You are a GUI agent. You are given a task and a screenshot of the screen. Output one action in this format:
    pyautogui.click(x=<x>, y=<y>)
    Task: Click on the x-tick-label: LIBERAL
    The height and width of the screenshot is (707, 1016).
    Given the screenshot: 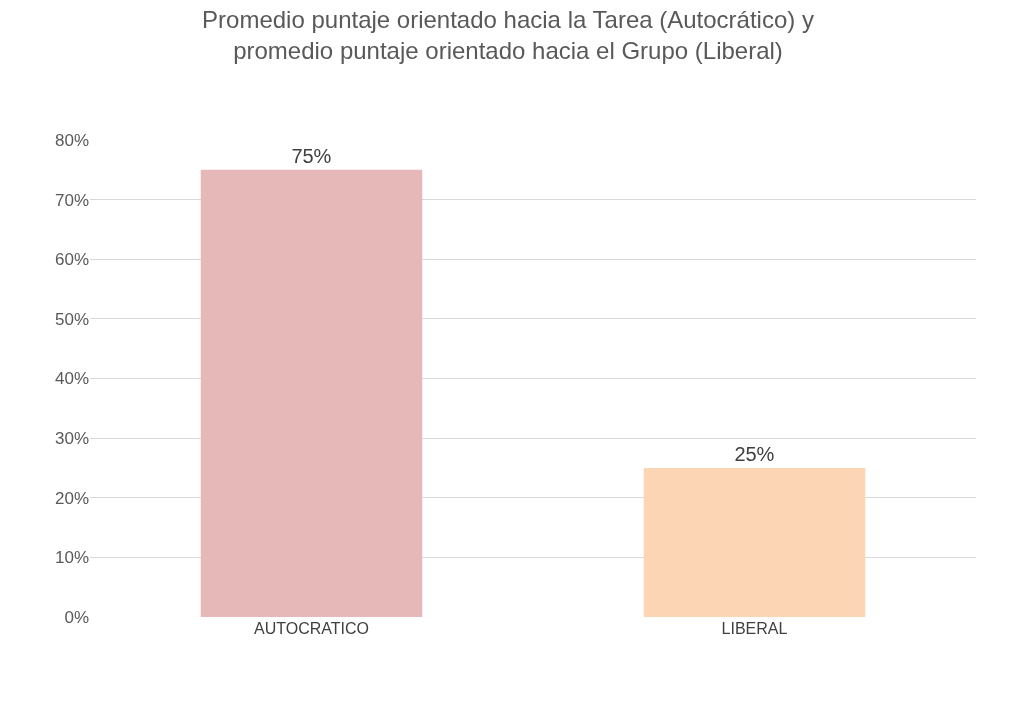 What is the action you would take?
    pyautogui.click(x=754, y=628)
    